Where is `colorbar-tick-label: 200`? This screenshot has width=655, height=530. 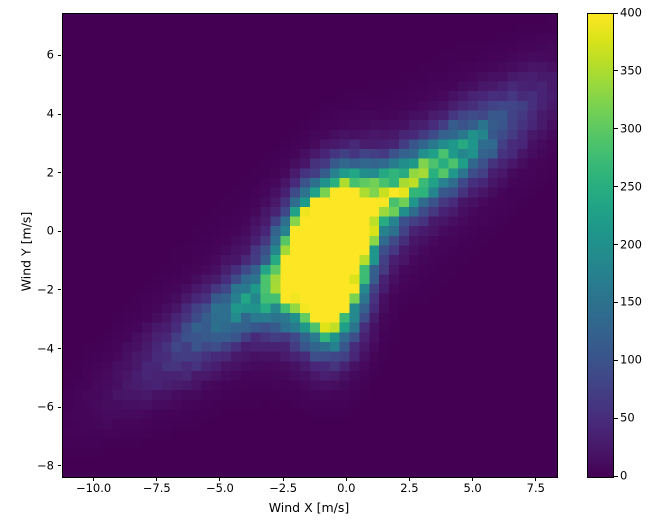 colorbar-tick-label: 200 is located at coordinates (631, 244).